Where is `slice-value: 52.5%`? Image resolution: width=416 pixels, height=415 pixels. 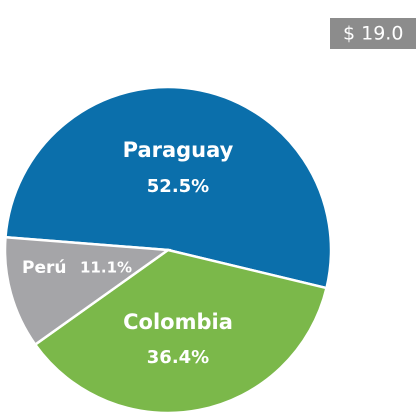 slice-value: 52.5% is located at coordinates (178, 186).